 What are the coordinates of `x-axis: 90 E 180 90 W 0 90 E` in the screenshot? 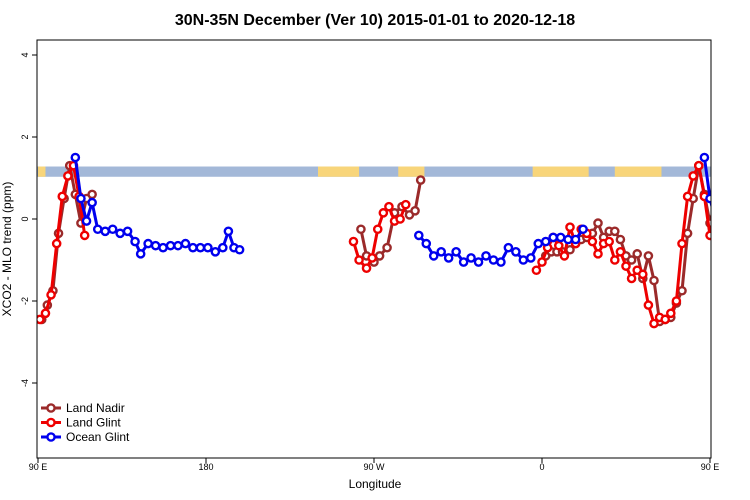 It's located at (374, 465).